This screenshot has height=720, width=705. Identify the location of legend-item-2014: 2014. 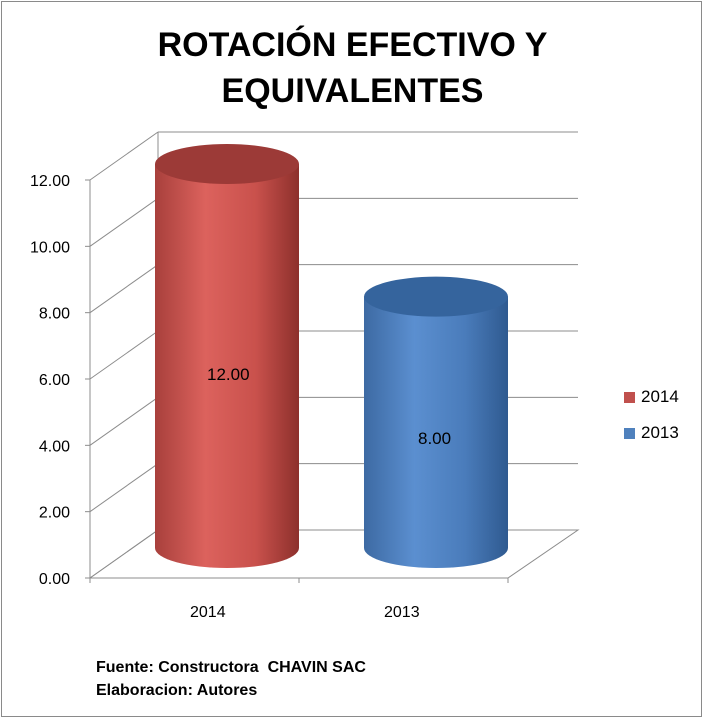
(651, 397).